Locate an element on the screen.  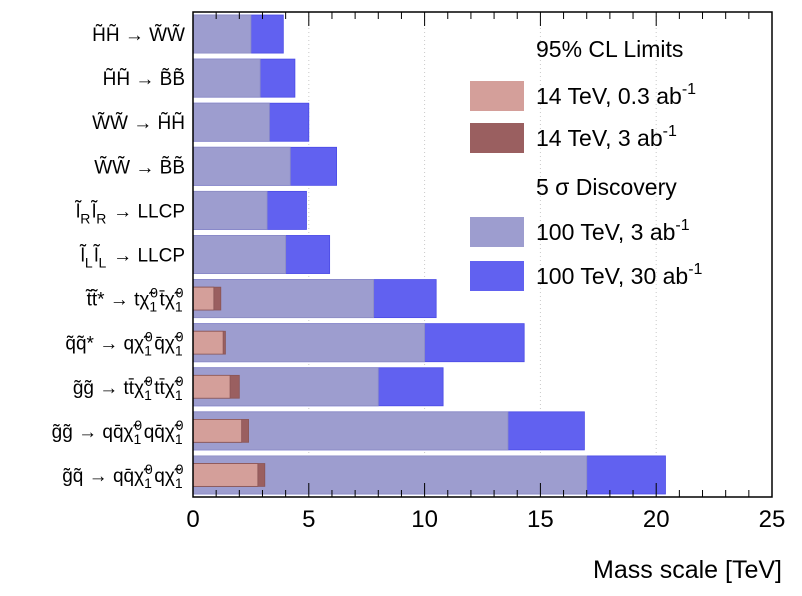
y-category-label: H̃H̃ → B̃B̃ is located at coordinates (144, 79).